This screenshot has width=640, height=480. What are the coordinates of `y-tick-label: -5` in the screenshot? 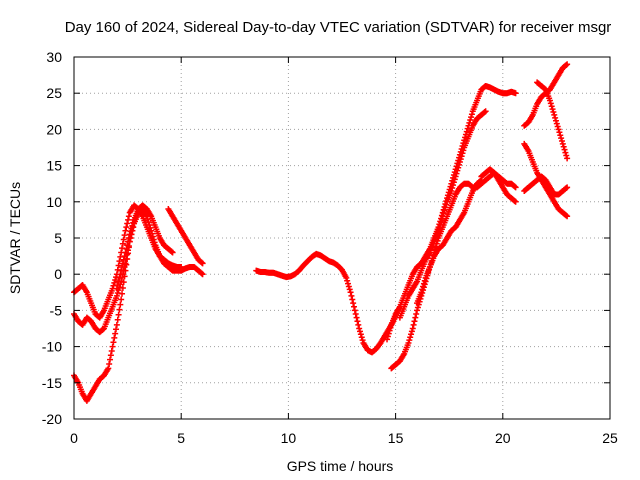 It's located at (56, 310).